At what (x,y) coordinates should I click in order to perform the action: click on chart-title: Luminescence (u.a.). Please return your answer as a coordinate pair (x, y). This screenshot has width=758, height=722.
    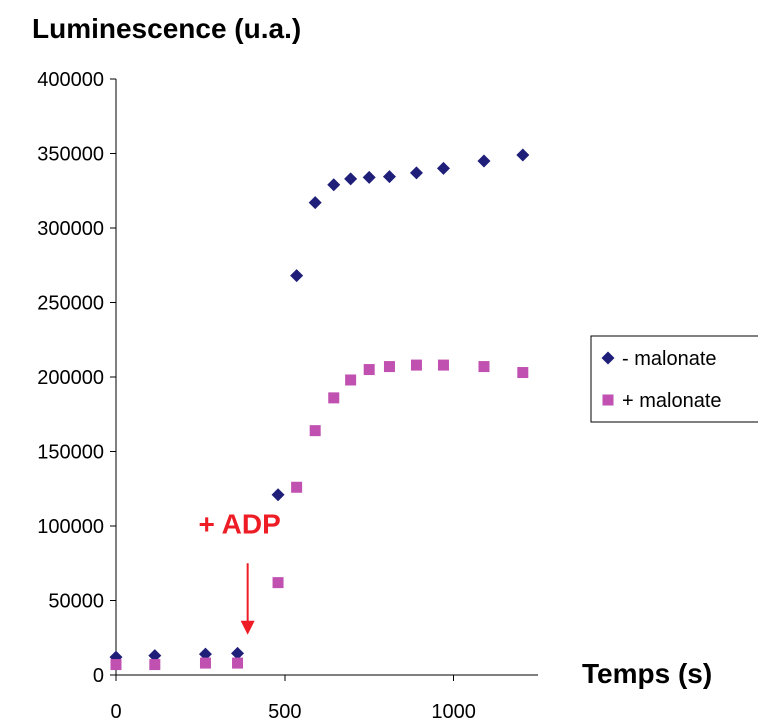
    Looking at the image, I should click on (166, 28).